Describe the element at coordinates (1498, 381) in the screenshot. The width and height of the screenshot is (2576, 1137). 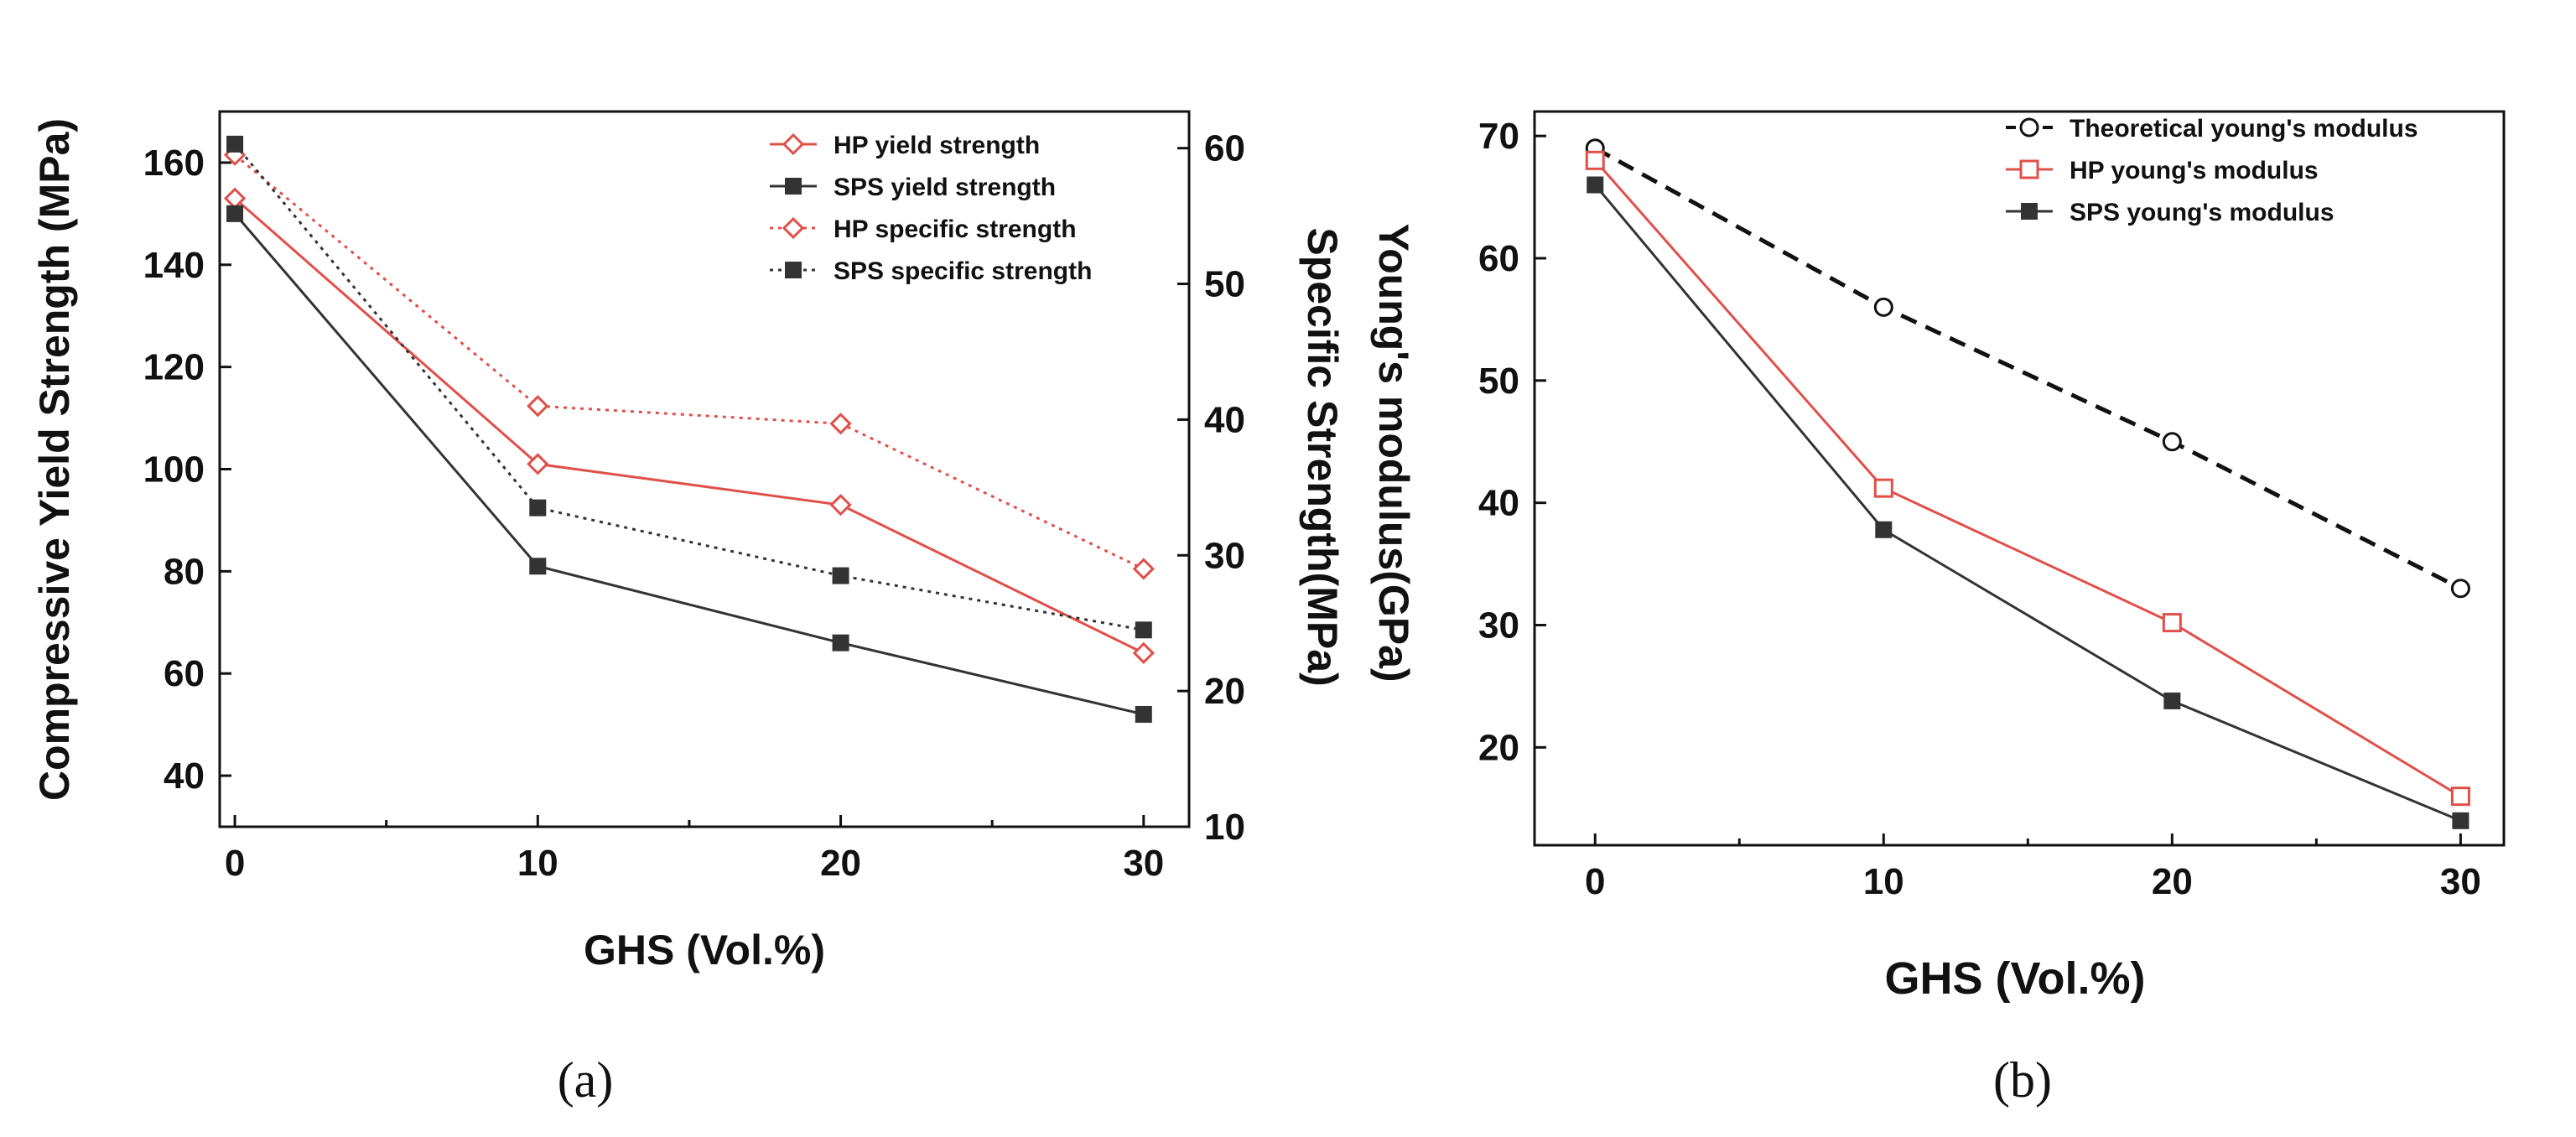
I see `y-tick-label: 50` at that location.